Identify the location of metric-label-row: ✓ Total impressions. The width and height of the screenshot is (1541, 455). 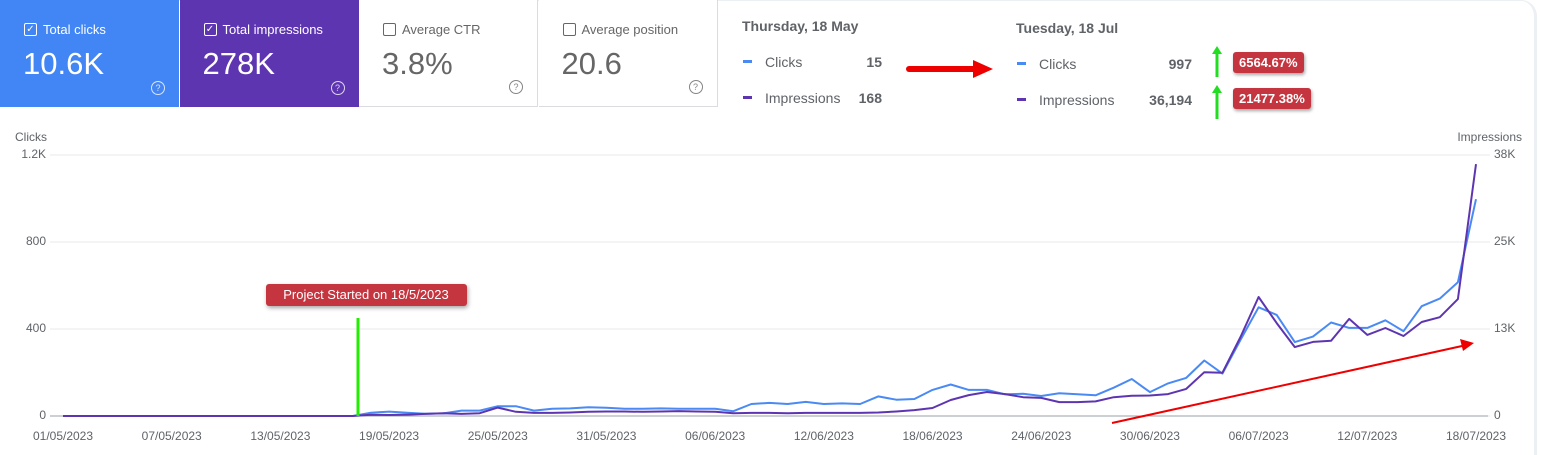
(263, 29).